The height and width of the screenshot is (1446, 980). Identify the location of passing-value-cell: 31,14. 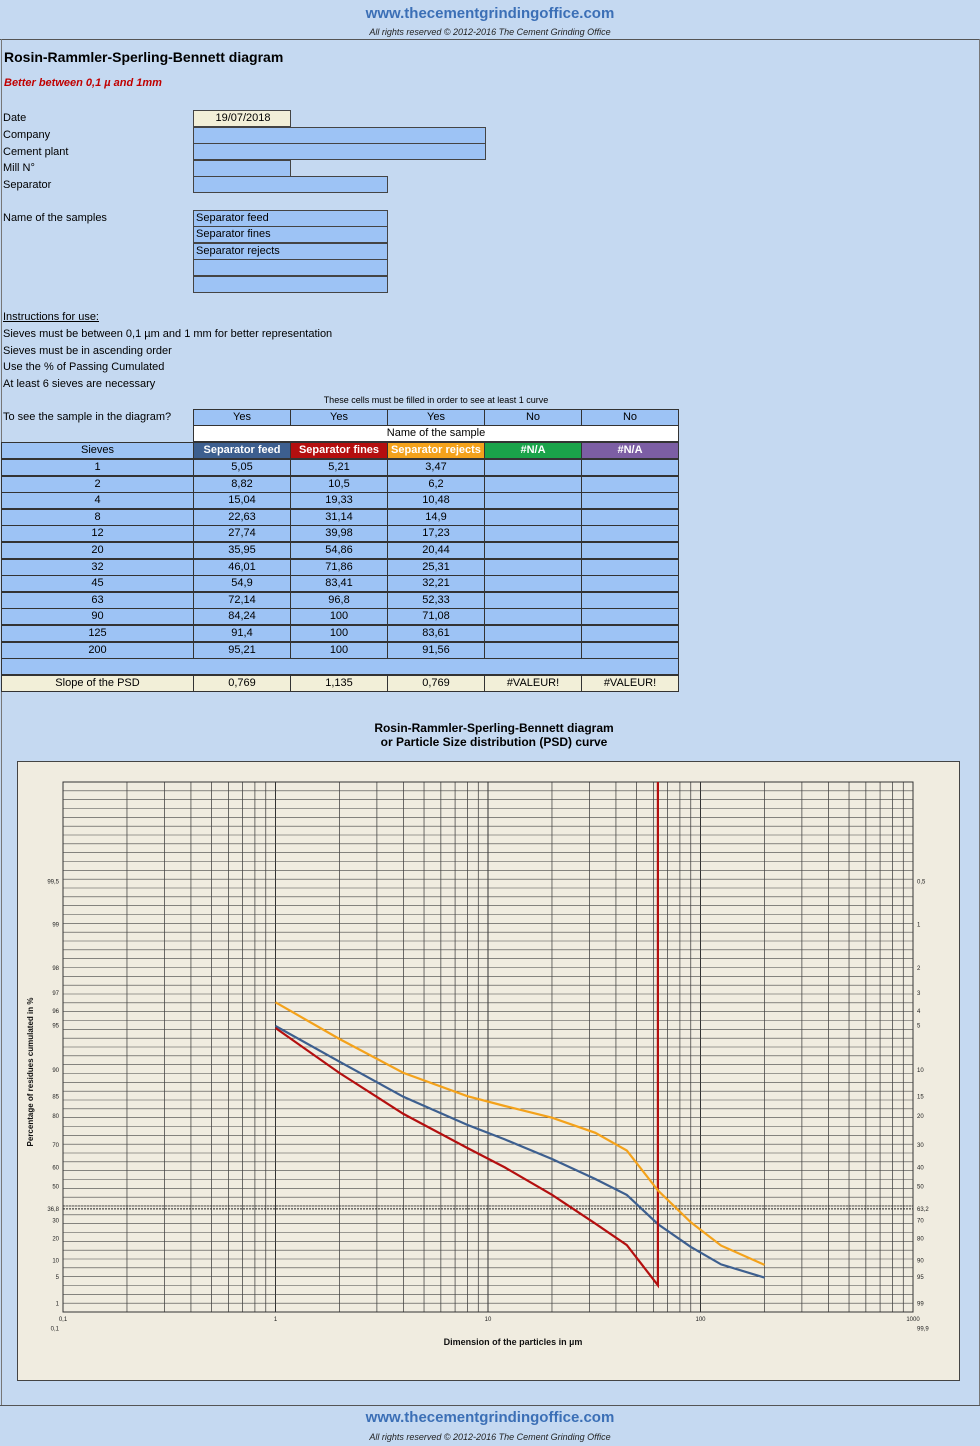
(339, 517).